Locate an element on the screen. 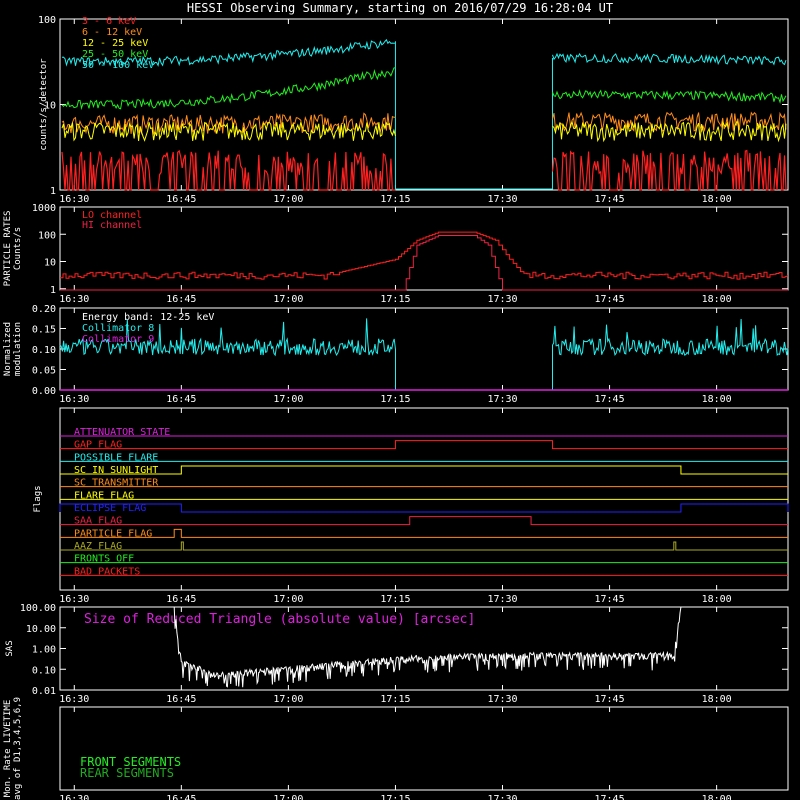 Image resolution: width=800 pixels, height=800 pixels. flag-line-eclipse-flag is located at coordinates (424, 508).